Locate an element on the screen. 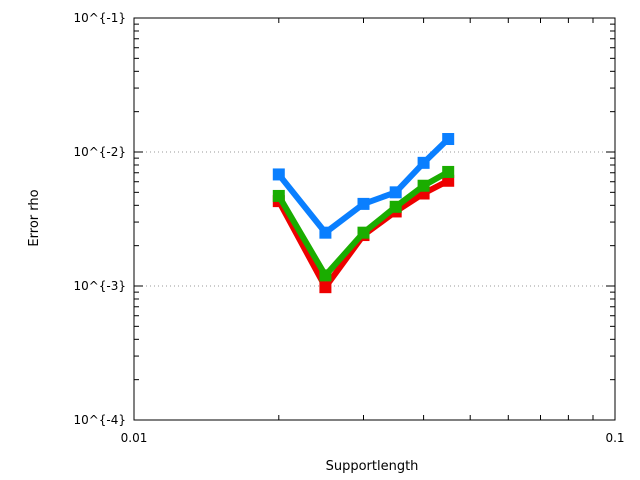  y-tick-label: 10^{-2} is located at coordinates (99, 152).